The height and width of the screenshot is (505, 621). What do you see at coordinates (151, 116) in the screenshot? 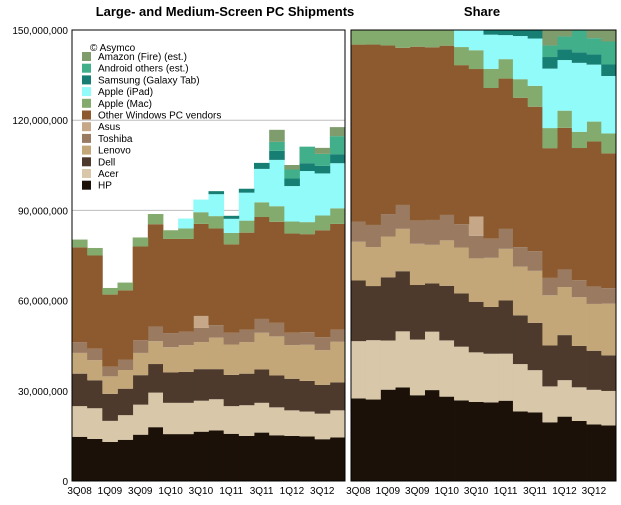
I see `legend-item-other-windows-pc-vendors: Other Windows PC vendors` at bounding box center [151, 116].